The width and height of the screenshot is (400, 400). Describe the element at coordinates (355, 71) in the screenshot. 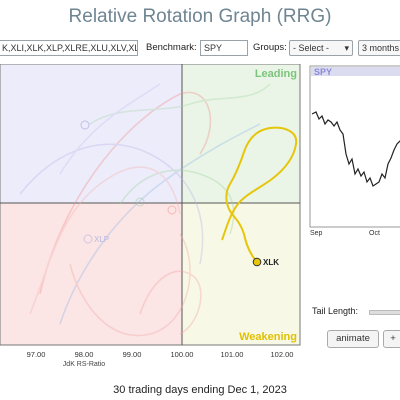

I see `benchmark-header` at that location.